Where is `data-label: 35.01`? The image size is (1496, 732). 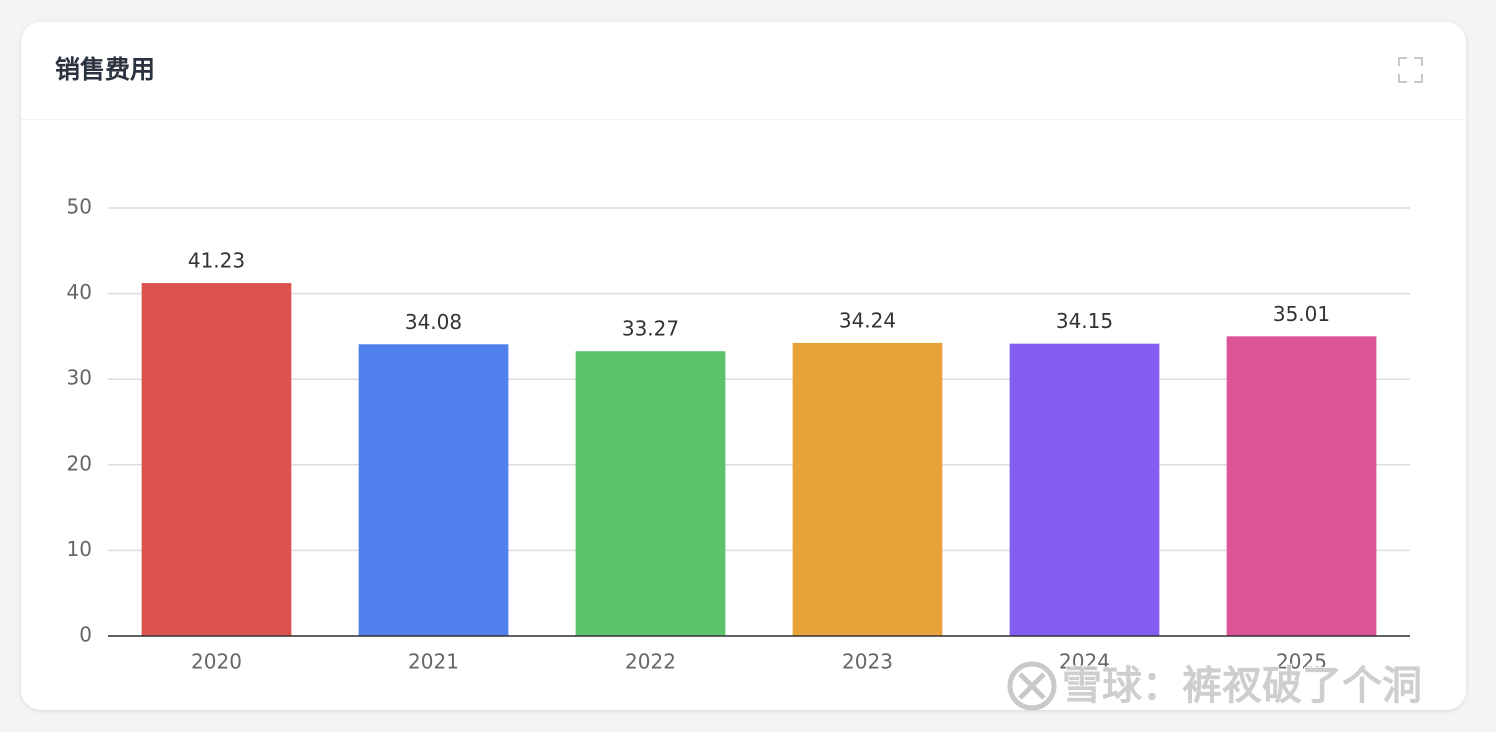 data-label: 35.01 is located at coordinates (1301, 314).